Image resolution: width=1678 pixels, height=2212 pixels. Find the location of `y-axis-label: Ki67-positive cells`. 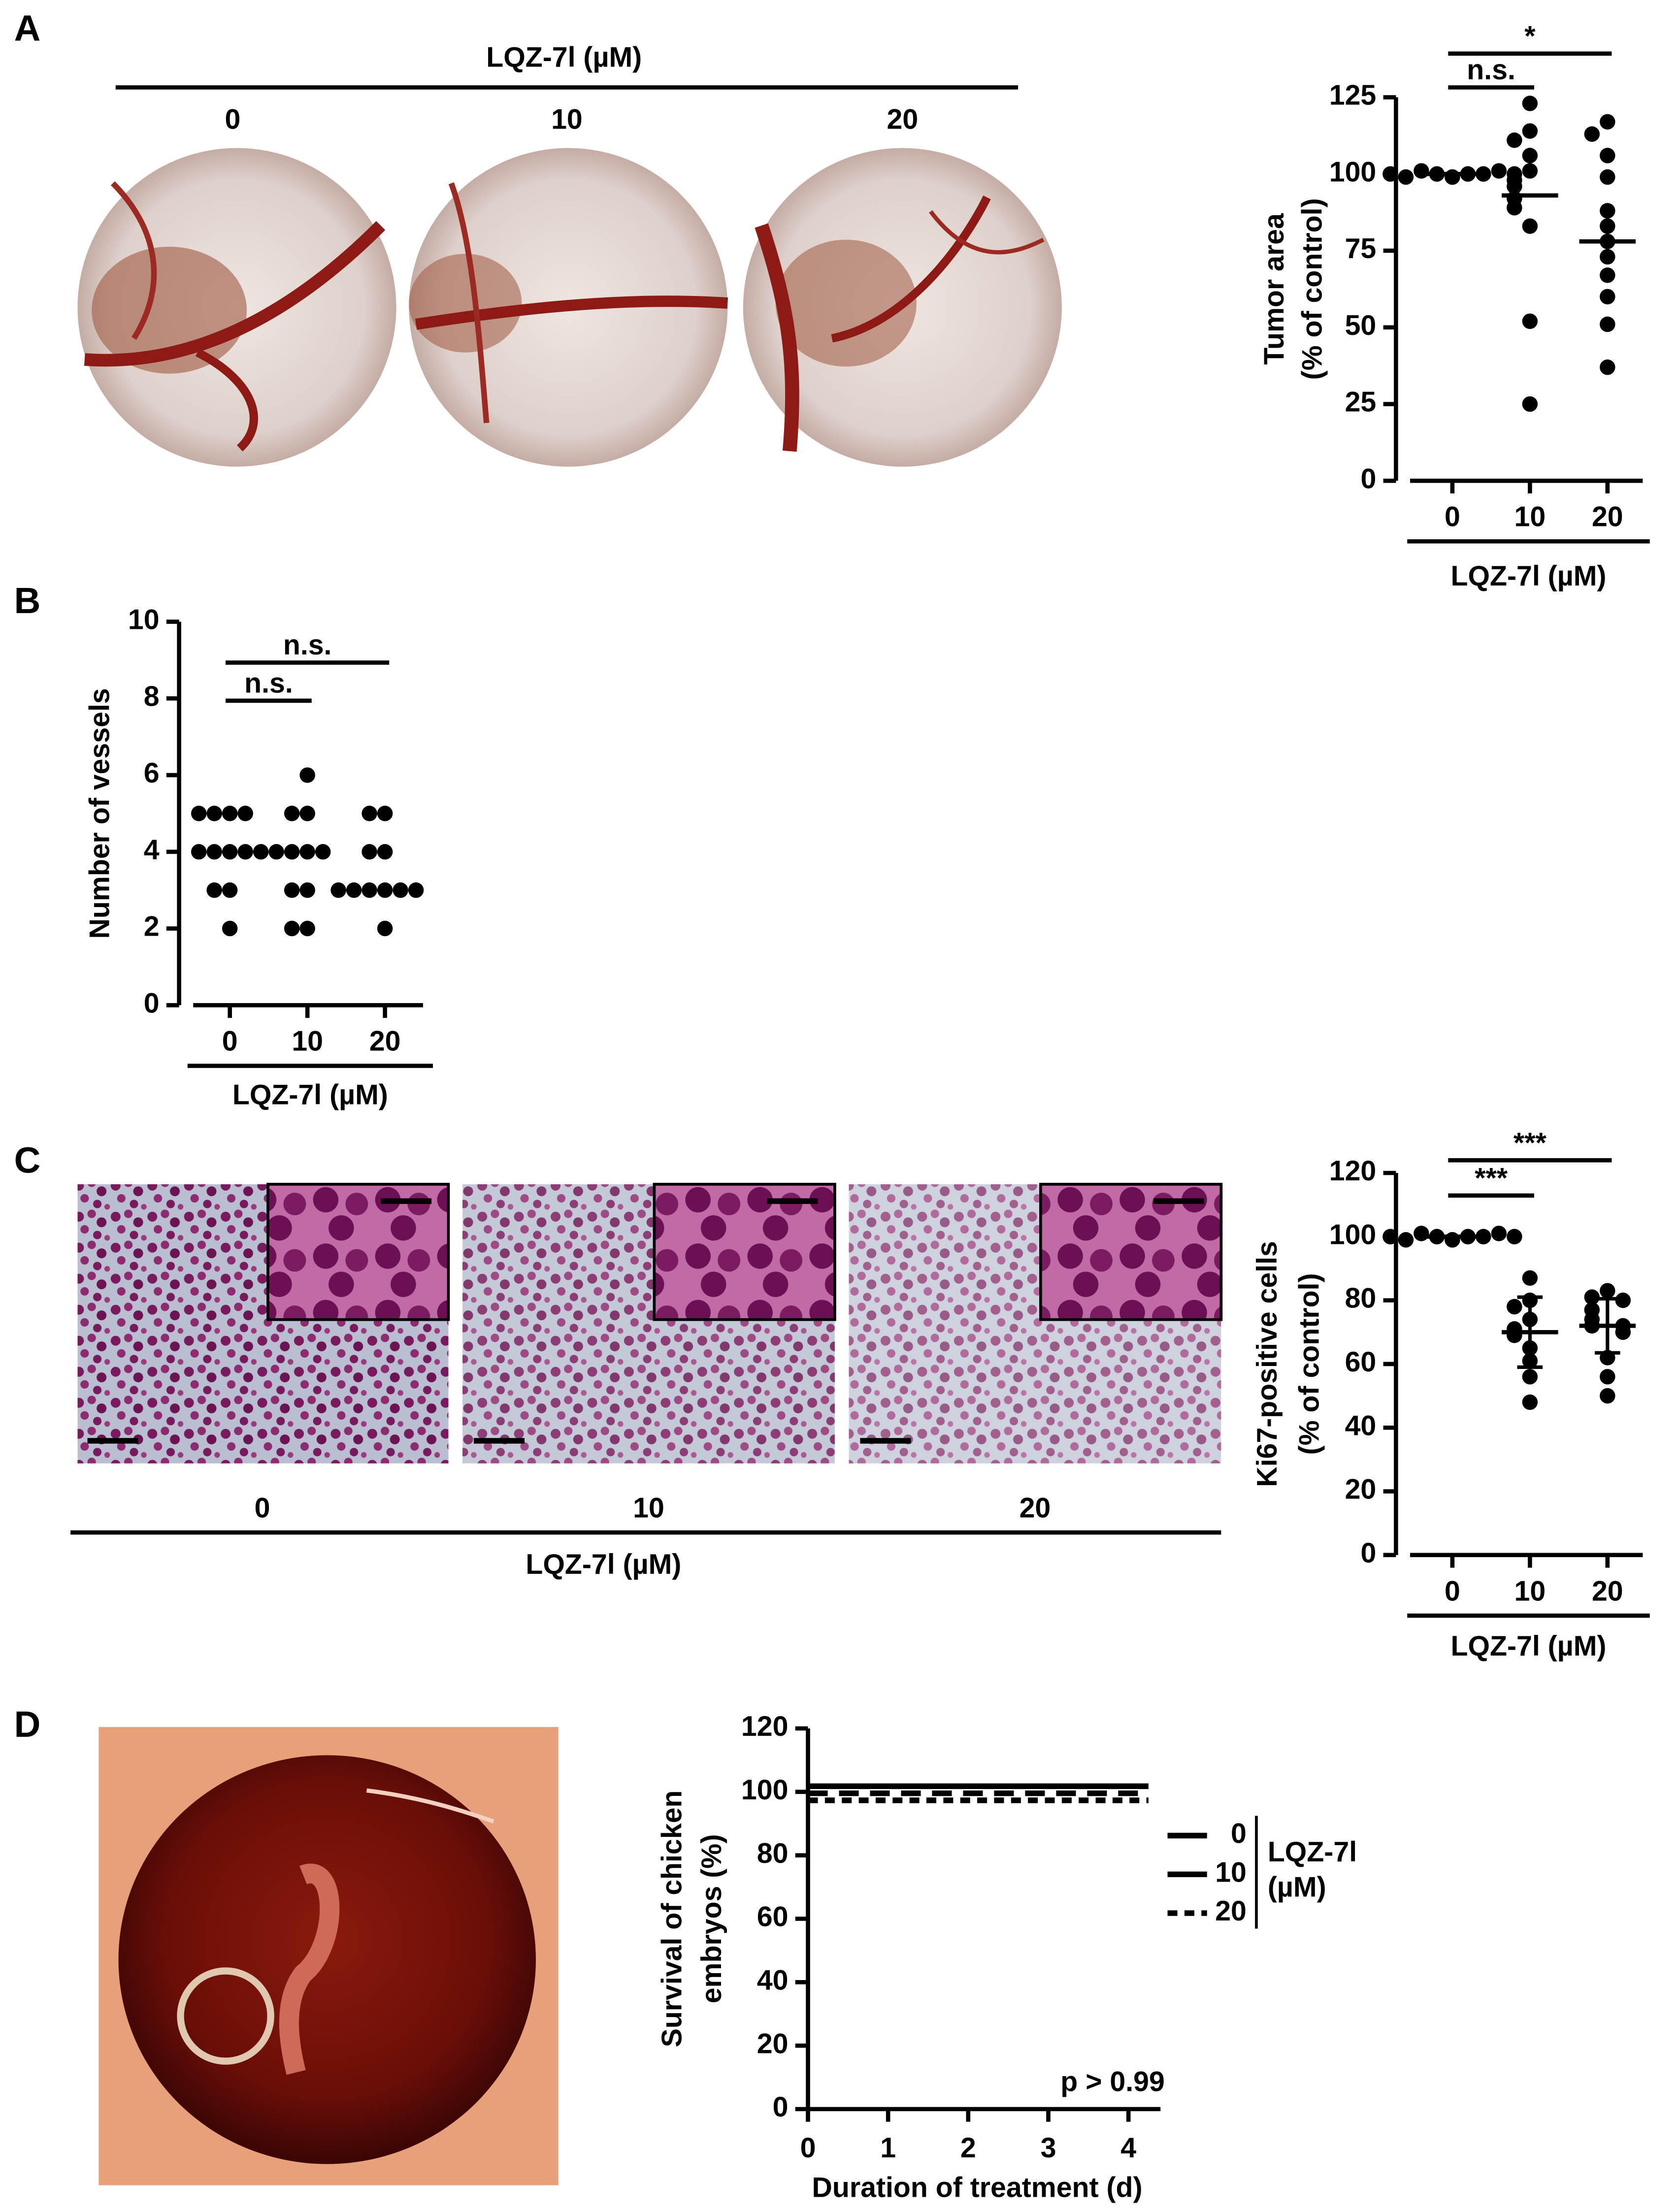

y-axis-label: Ki67-positive cells is located at coordinates (1267, 1364).